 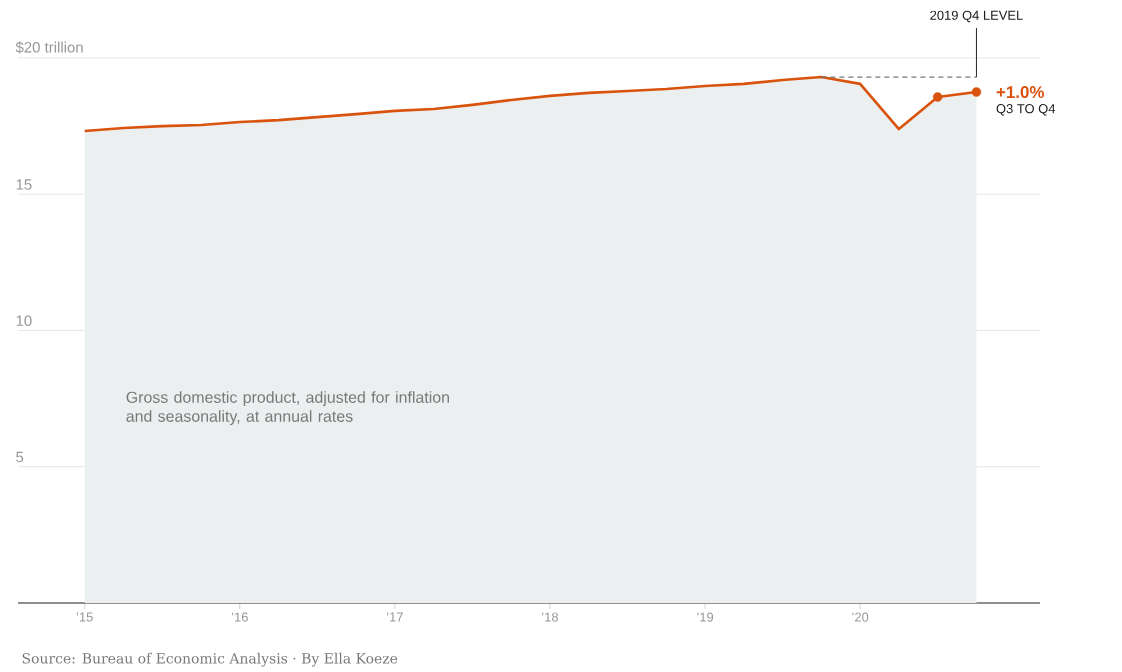 What do you see at coordinates (395, 617) in the screenshot?
I see `x-tick-label: ’17` at bounding box center [395, 617].